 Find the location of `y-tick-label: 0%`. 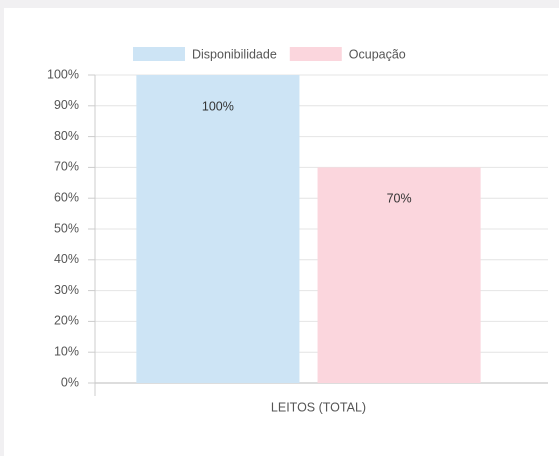

y-tick-label: 0% is located at coordinates (70, 382).